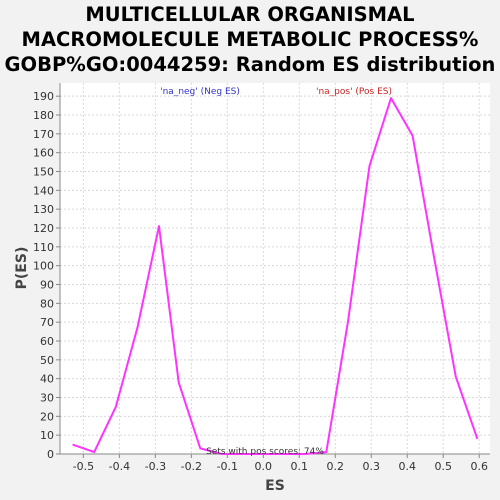 Image resolution: width=500 pixels, height=500 pixels. Describe the element at coordinates (43, 228) in the screenshot. I see `y-tick-label: 120` at that location.